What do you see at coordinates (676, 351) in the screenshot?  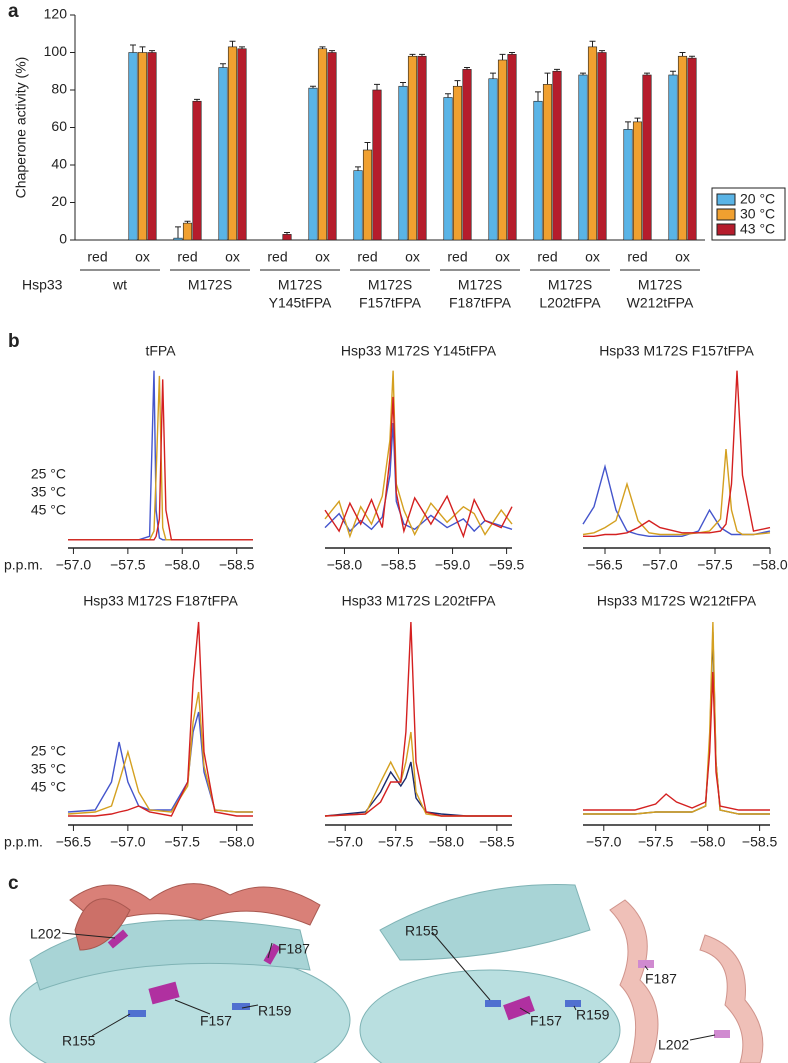 I see `plot-title: Hsp33 M172S F157tFPA` at bounding box center [676, 351].